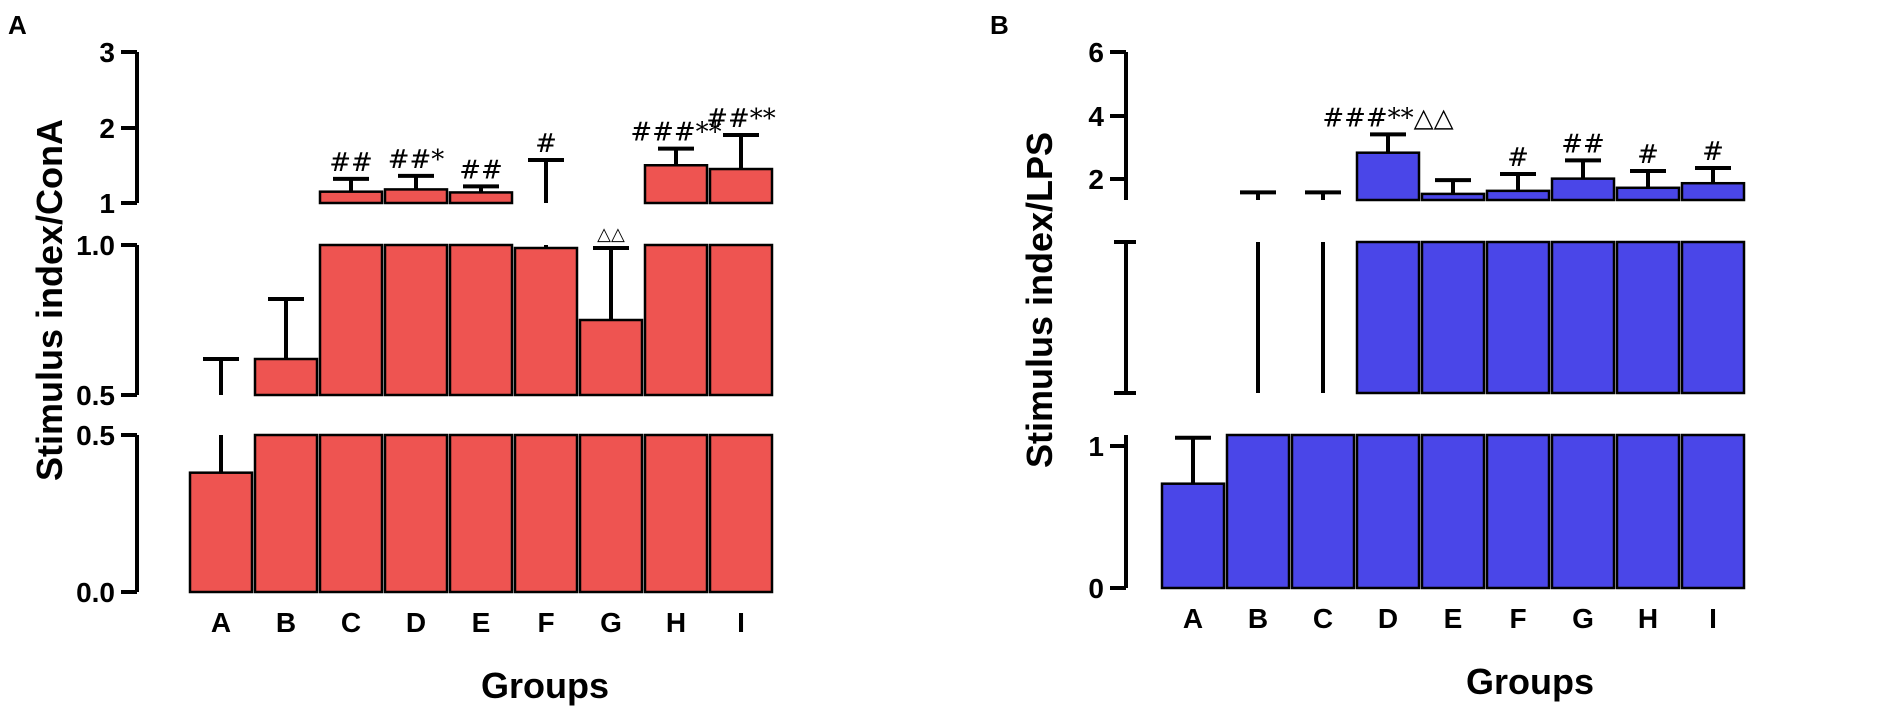 This screenshot has width=1904, height=712. I want to click on panel-a-annotation-i: ##**, so click(741, 119).